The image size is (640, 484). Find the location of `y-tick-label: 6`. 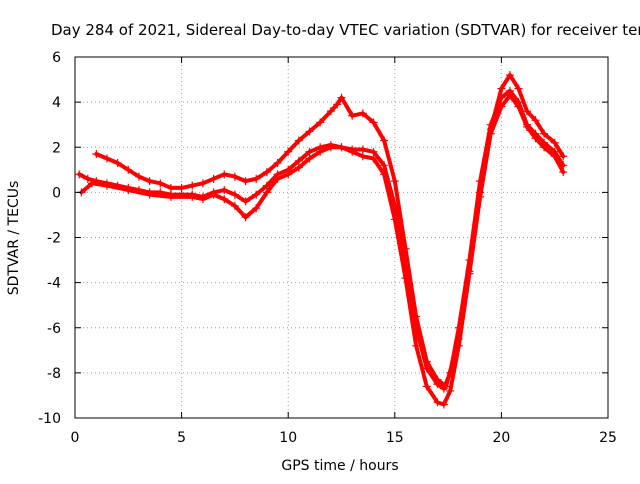

y-tick-label: 6 is located at coordinates (56, 58).